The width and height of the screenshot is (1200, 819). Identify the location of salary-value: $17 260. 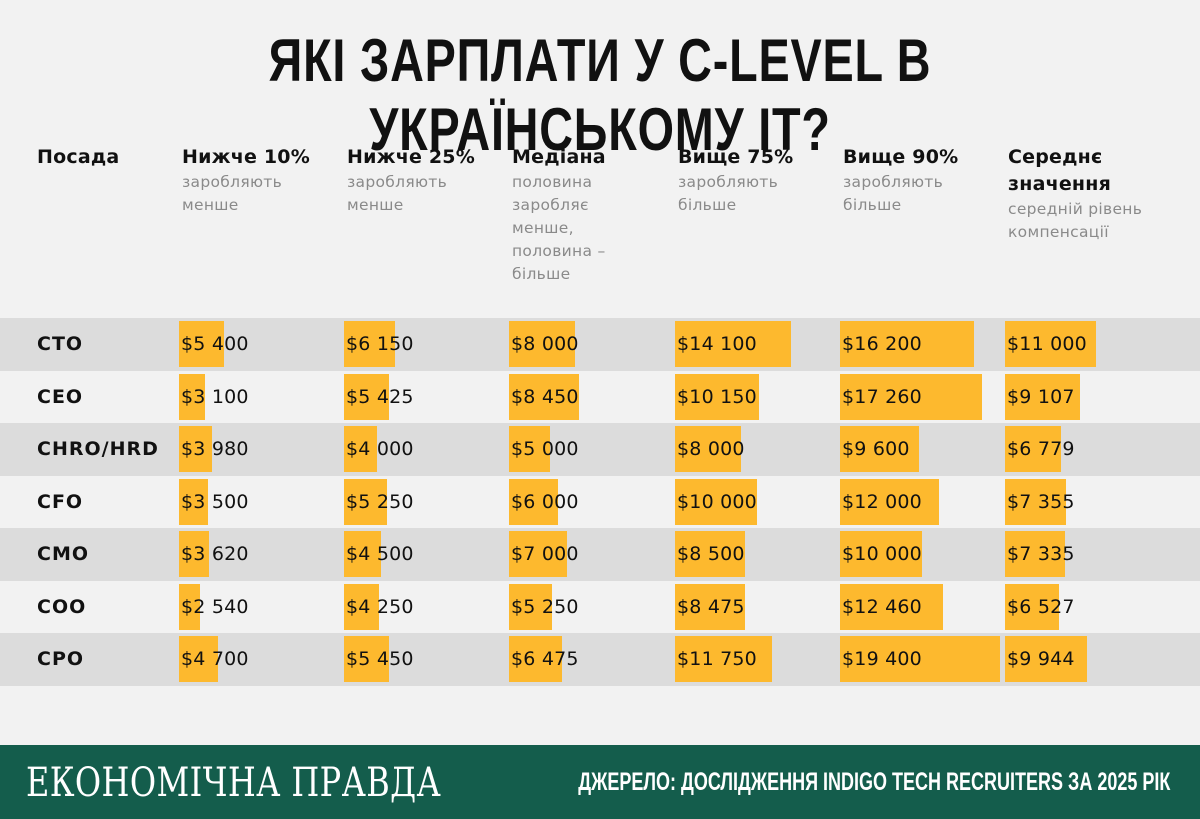
(882, 396).